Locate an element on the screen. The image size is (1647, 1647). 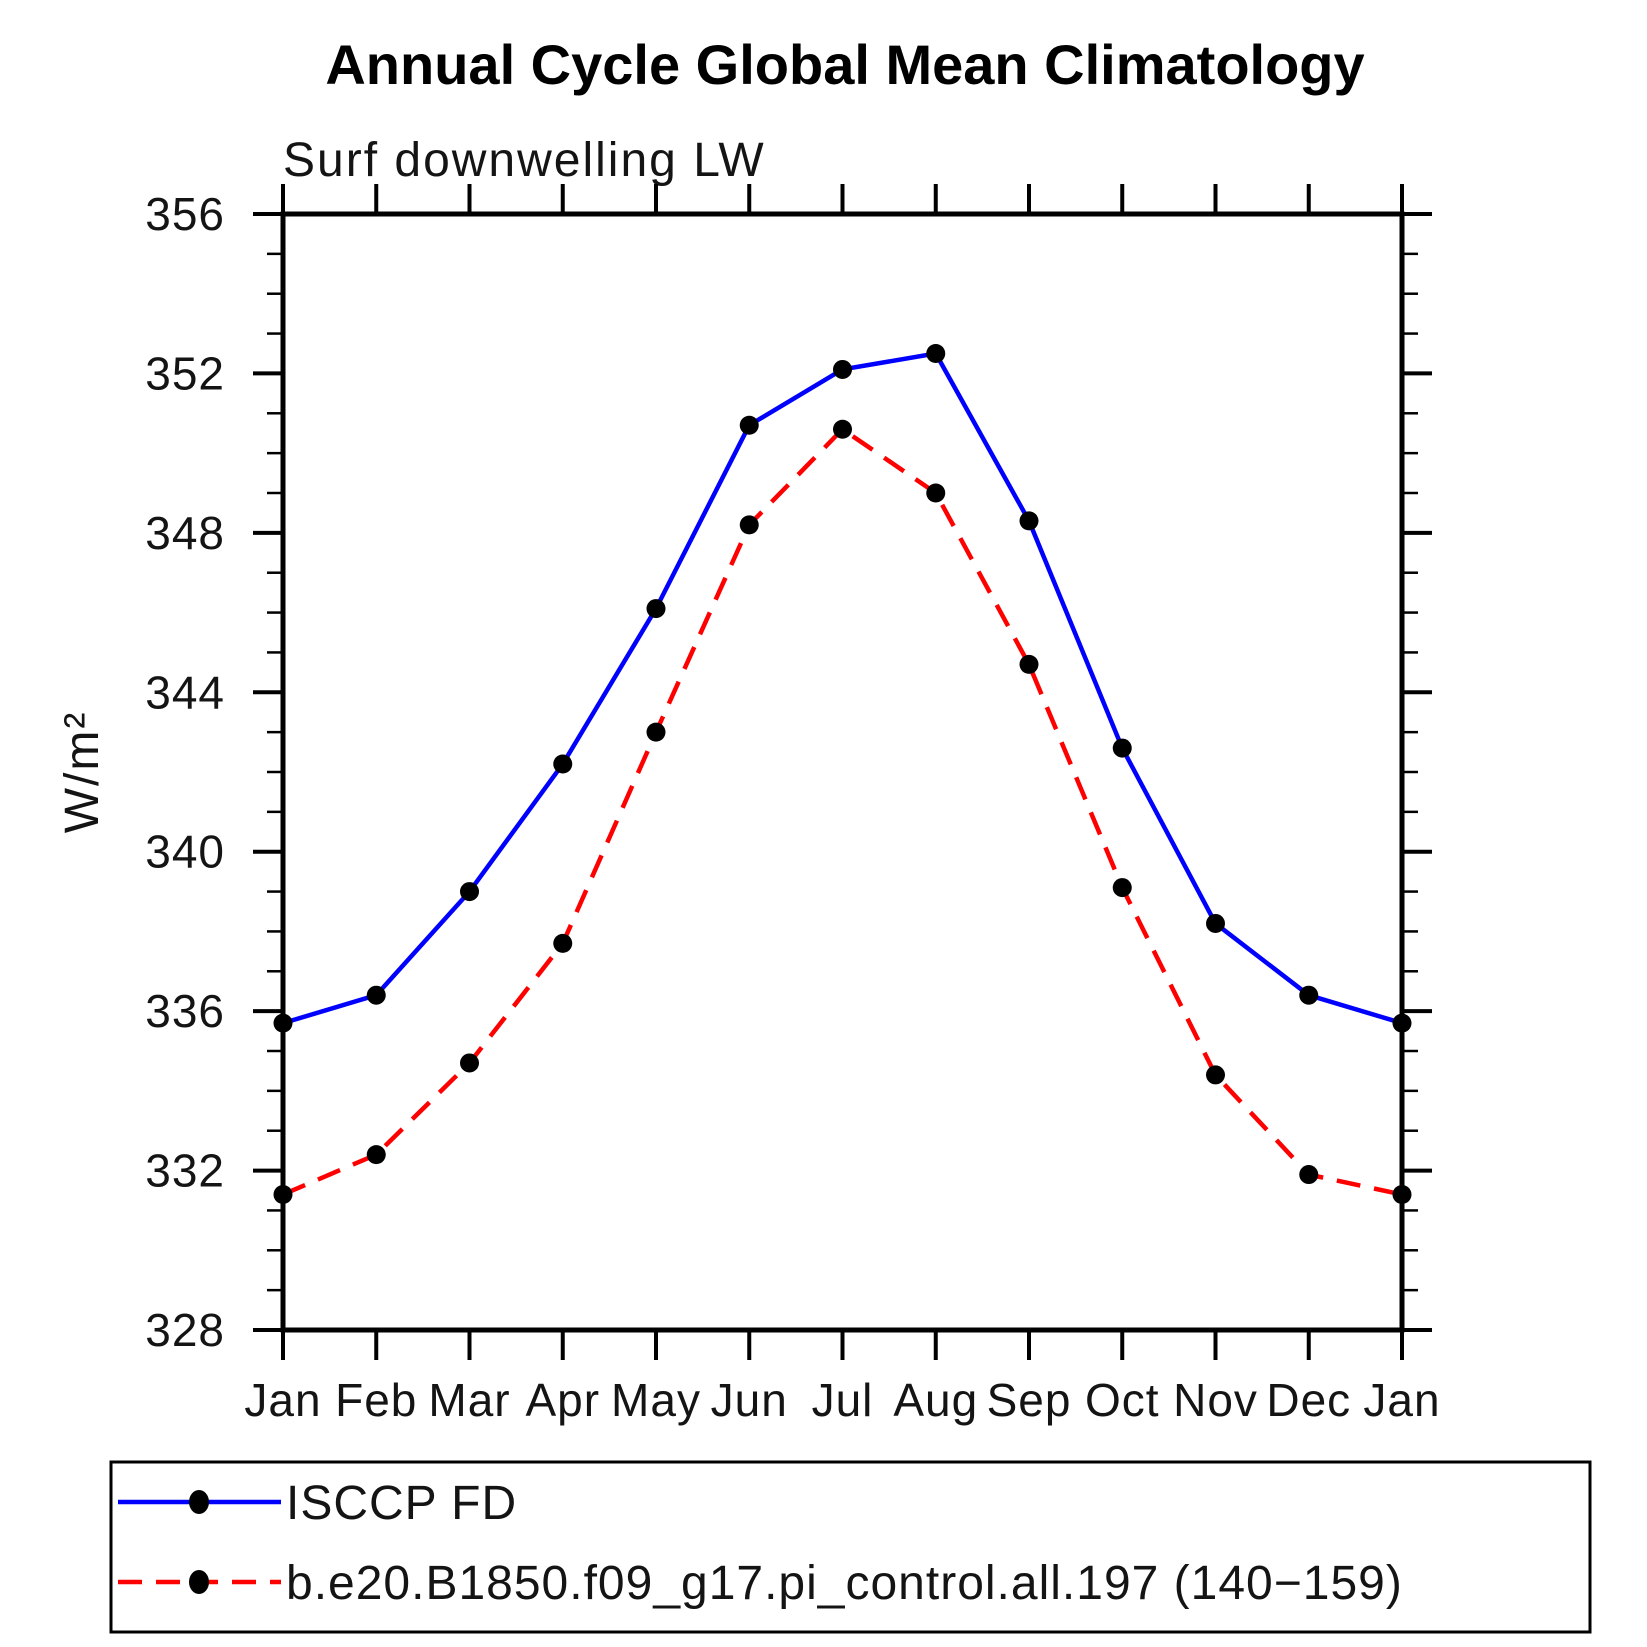
y-tick-label: 348 is located at coordinates (185, 533).